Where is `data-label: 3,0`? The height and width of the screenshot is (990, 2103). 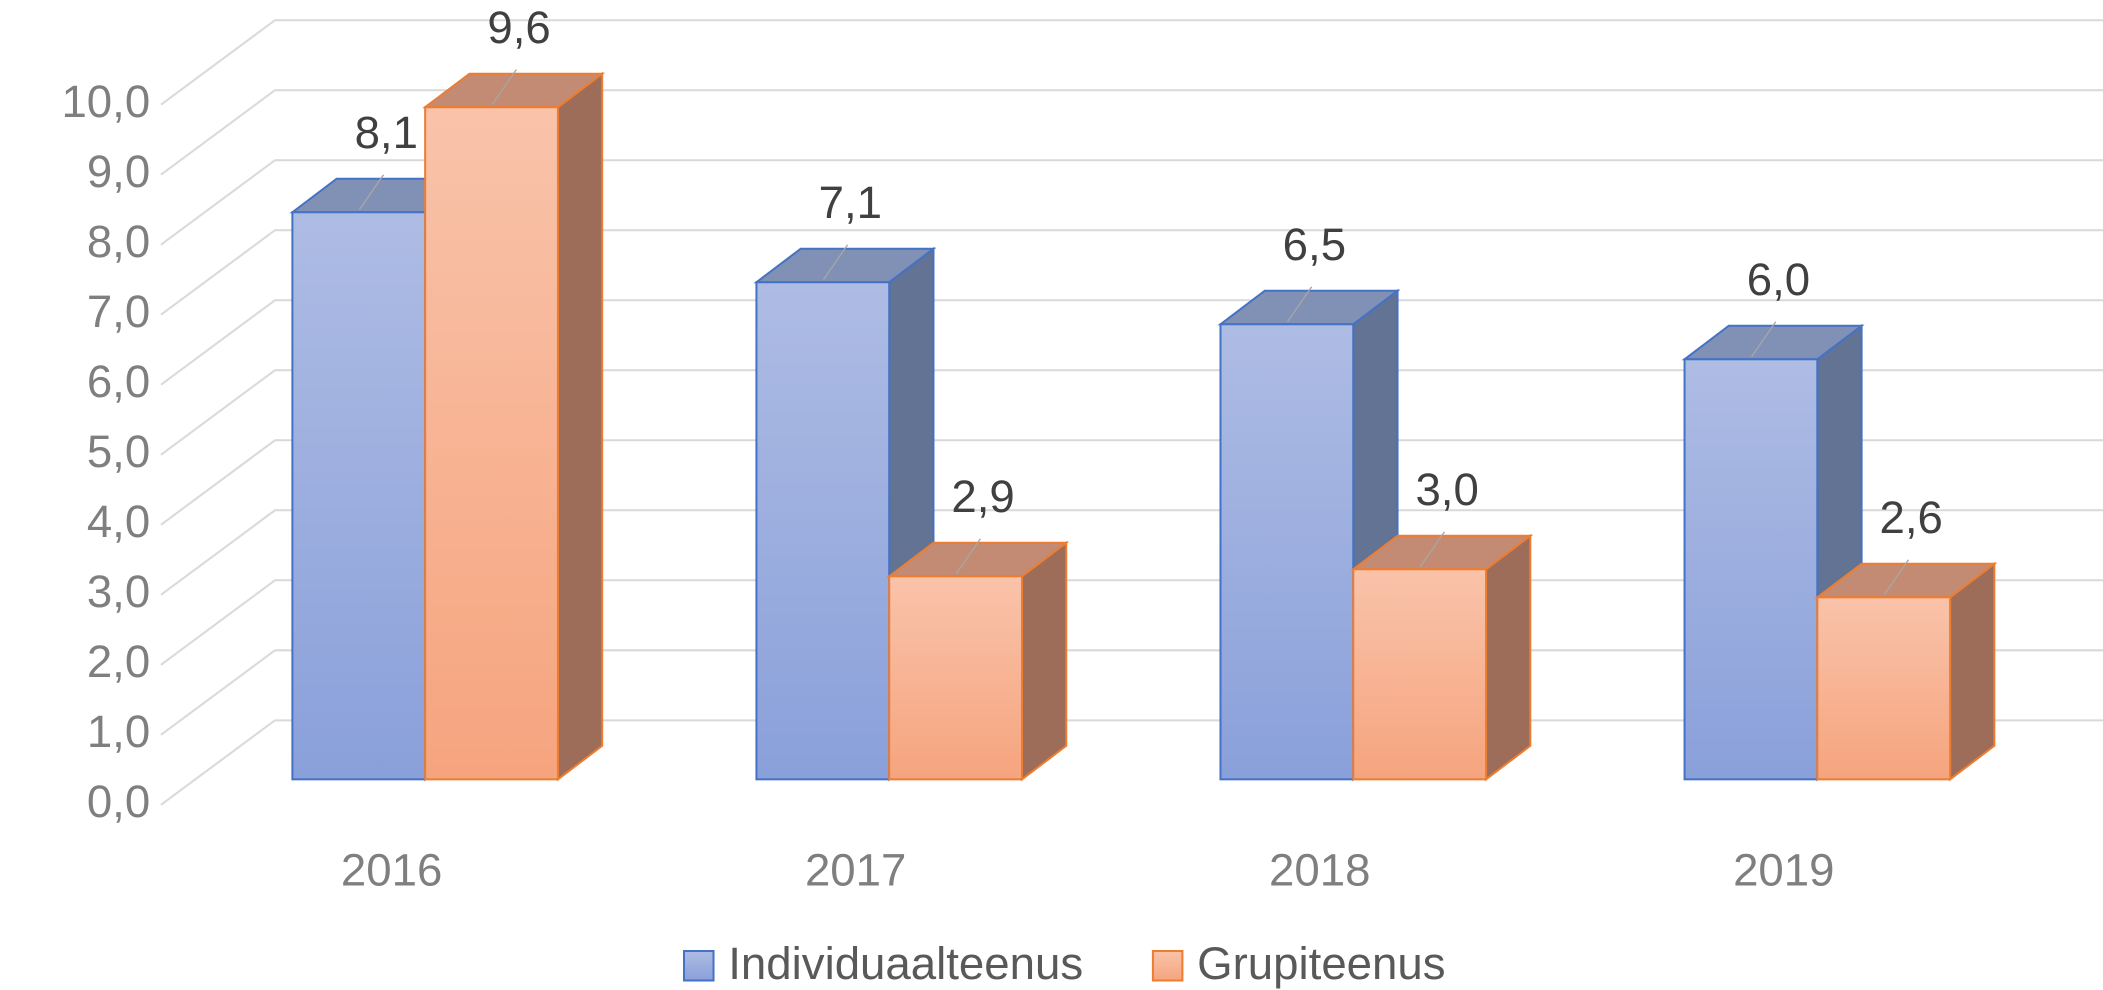 data-label: 3,0 is located at coordinates (1446, 489).